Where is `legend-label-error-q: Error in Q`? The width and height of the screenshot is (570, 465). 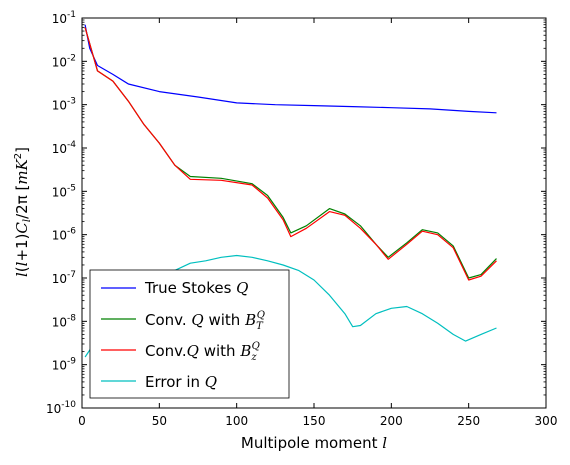
legend-label-error-q: Error in Q is located at coordinates (181, 382).